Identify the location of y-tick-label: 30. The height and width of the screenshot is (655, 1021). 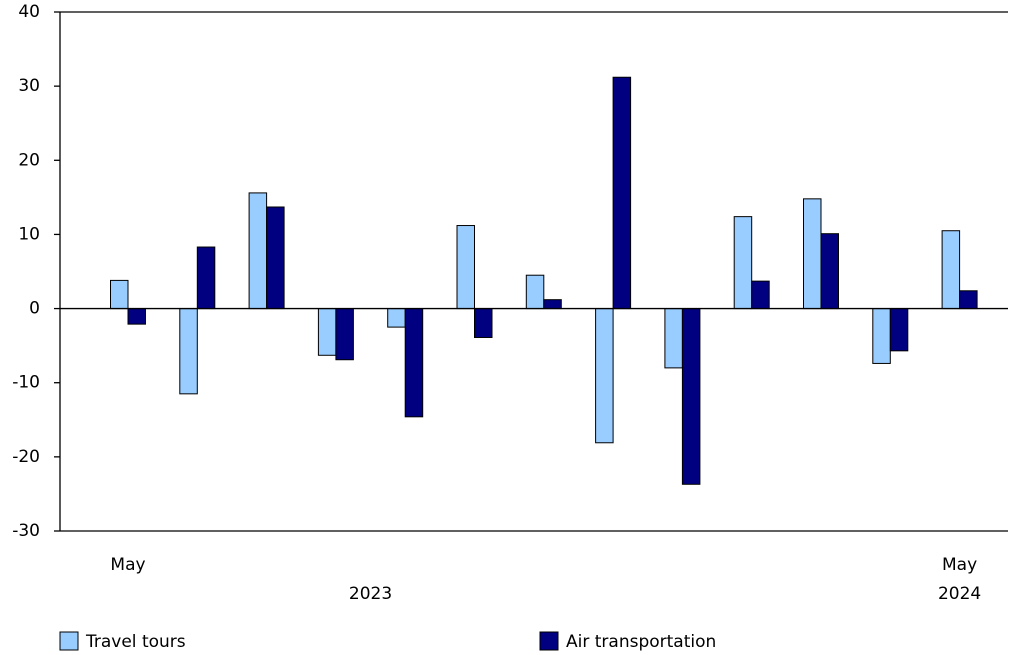
(29, 86).